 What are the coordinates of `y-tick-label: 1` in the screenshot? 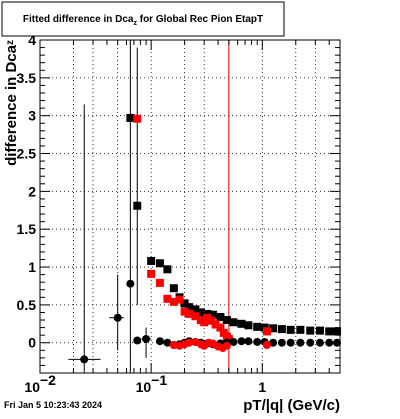 It's located at (32, 267).